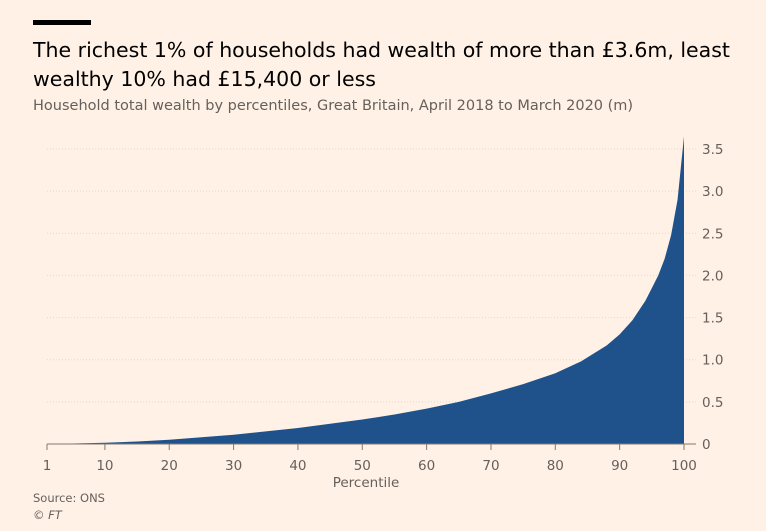  I want to click on y-tick-label: 1.0, so click(712, 361).